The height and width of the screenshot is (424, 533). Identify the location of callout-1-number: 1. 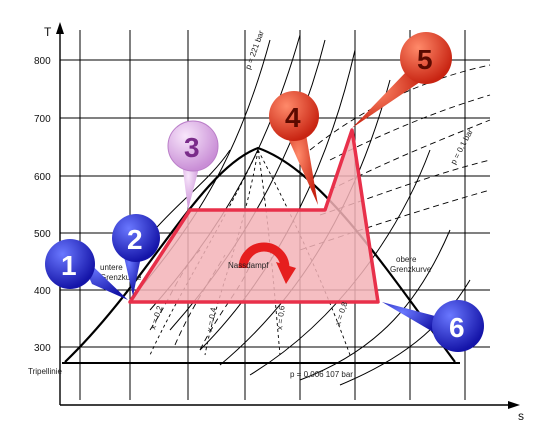
(69, 265).